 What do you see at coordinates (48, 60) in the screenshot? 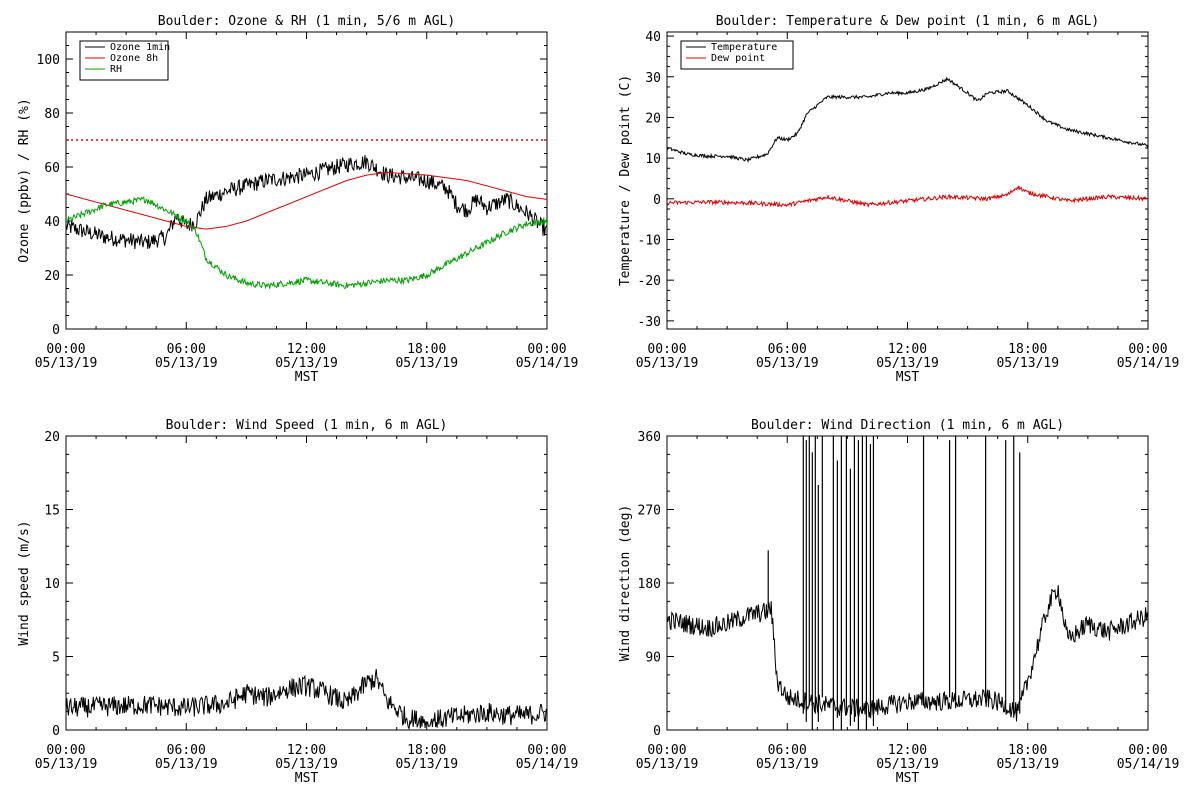
I see `y-tick-label: 100` at bounding box center [48, 60].